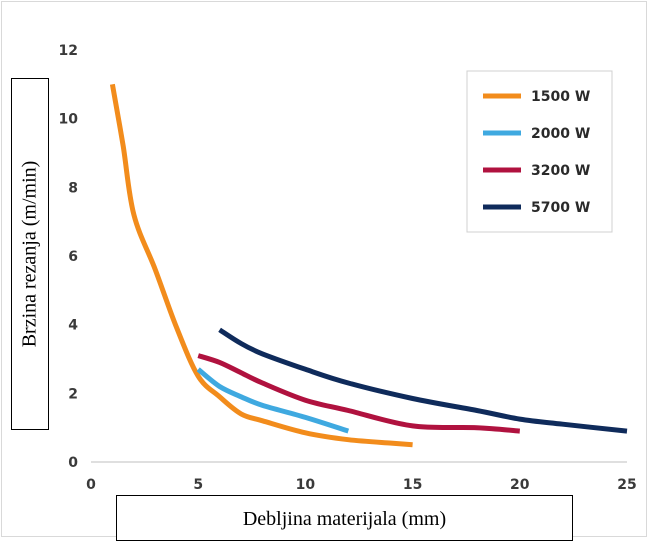 The image size is (649, 541). What do you see at coordinates (198, 485) in the screenshot?
I see `x-tick-label: 5` at bounding box center [198, 485].